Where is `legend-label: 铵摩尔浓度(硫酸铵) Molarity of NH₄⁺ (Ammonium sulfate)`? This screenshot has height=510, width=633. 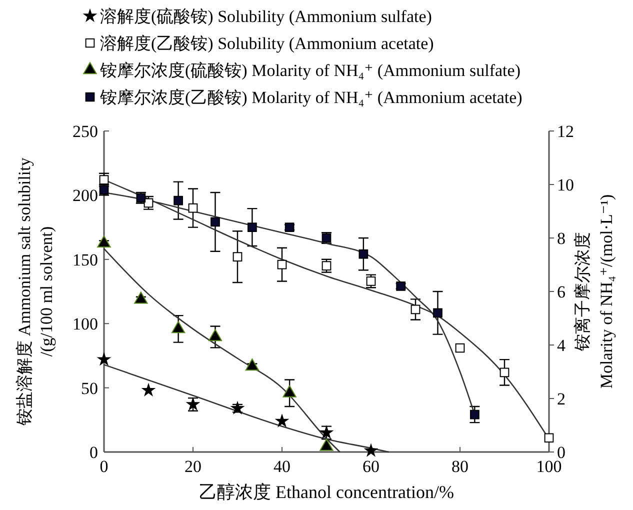 legend-label: 铵摩尔浓度(硫酸铵) Molarity of NH₄⁺ (Ammonium sulfate) is located at coordinates (309, 70).